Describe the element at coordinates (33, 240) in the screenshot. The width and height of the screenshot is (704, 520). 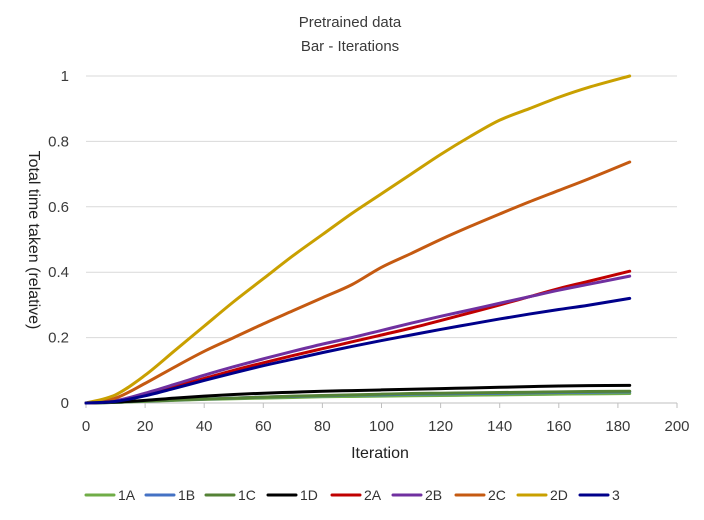
I see `y-axis-title: Total time taken (relative)` at that location.